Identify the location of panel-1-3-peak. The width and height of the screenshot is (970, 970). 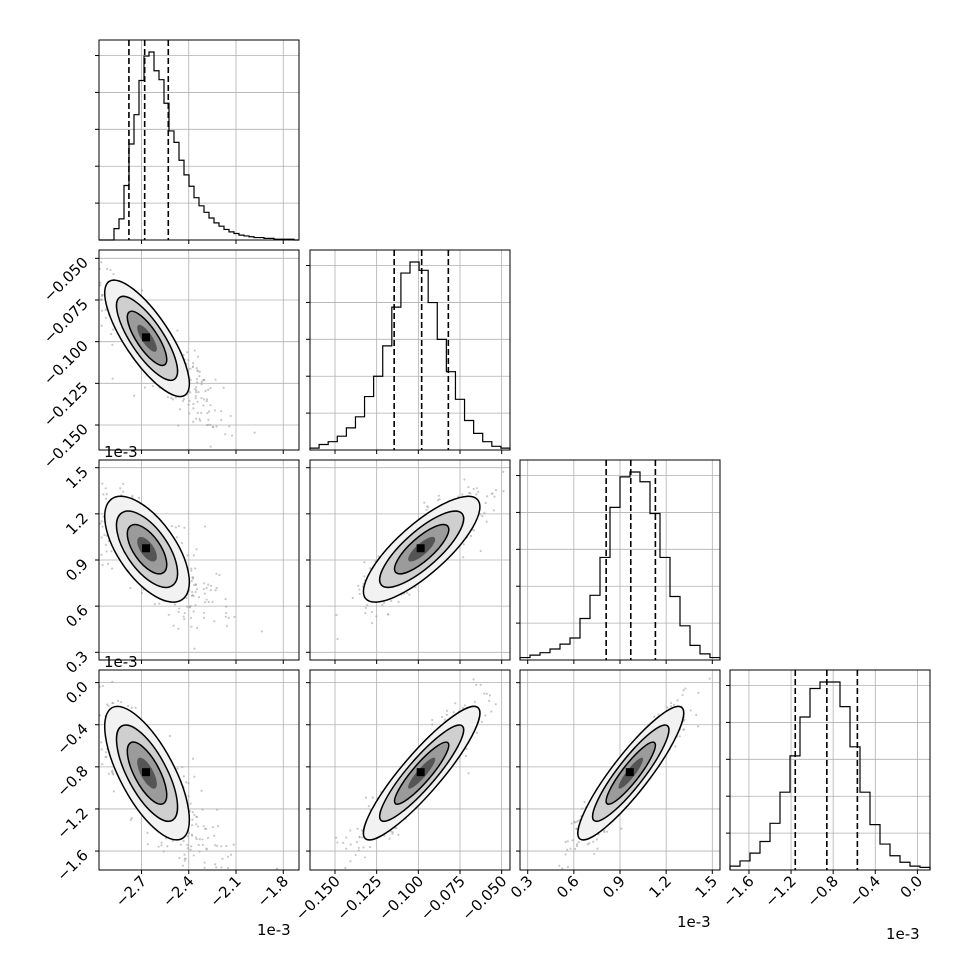
(420, 772).